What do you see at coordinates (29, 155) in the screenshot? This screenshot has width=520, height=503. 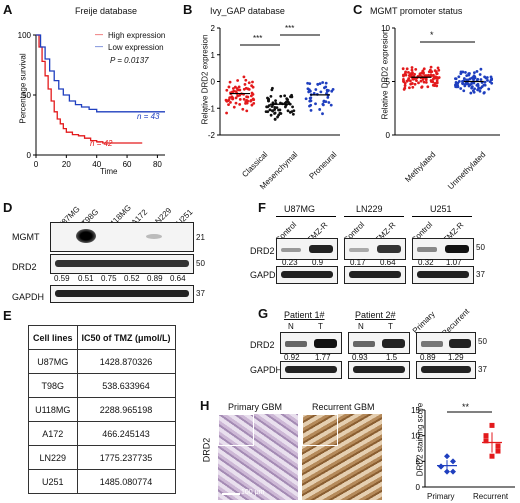 I see `km-ytick-label: 0` at bounding box center [29, 155].